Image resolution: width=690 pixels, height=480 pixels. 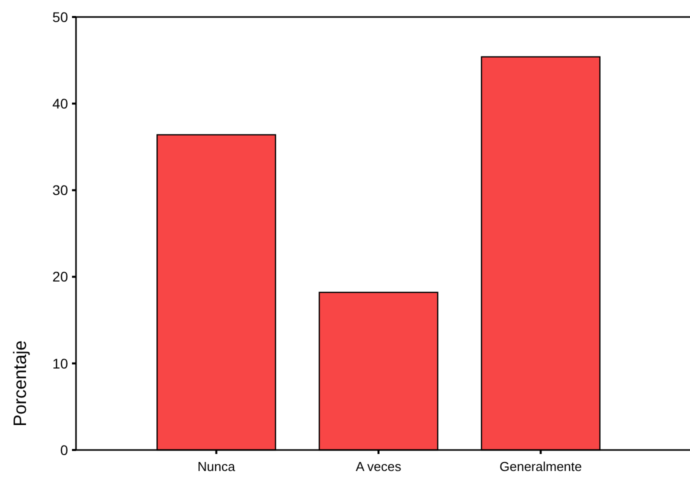 What do you see at coordinates (217, 466) in the screenshot?
I see `x-tick-label: Nunca` at bounding box center [217, 466].